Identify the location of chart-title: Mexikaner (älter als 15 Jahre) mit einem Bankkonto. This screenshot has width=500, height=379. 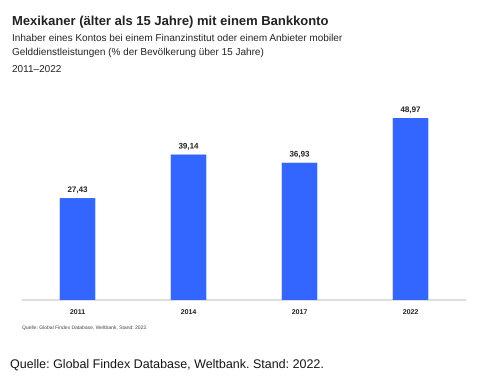
(170, 20).